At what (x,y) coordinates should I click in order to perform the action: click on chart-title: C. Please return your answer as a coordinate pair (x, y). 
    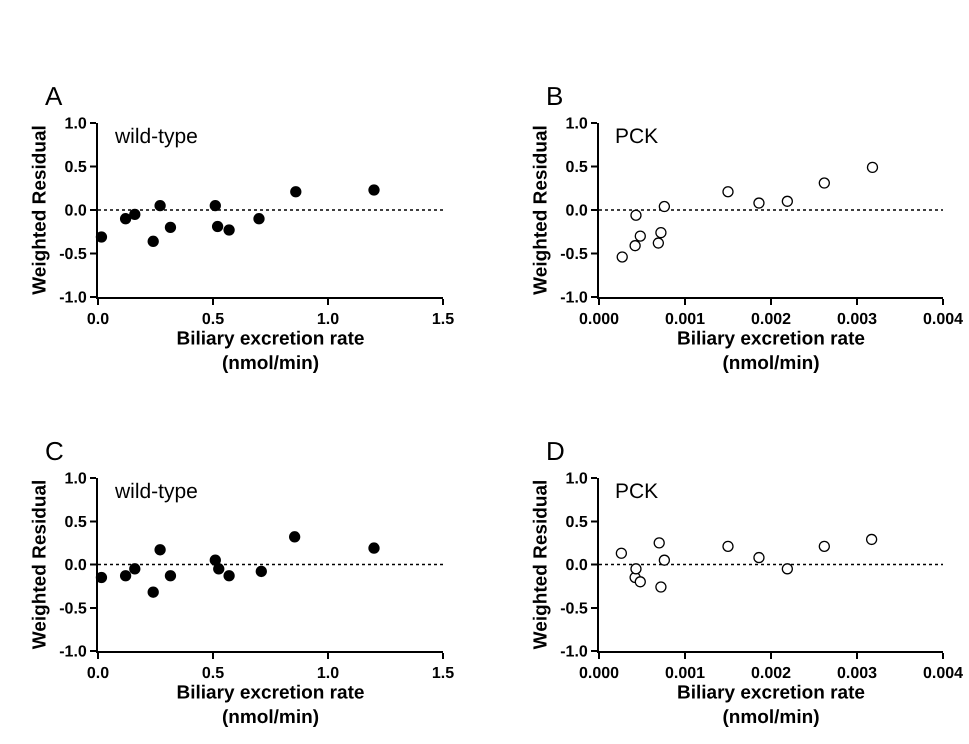
    Looking at the image, I should click on (54, 451).